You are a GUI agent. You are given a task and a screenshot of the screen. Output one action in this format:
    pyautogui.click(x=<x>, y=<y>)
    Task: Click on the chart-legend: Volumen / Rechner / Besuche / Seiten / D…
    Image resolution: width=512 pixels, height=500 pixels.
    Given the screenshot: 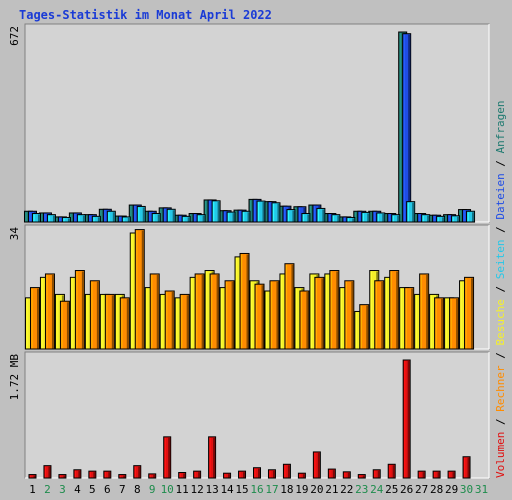 What is the action you would take?
    pyautogui.click(x=500, y=289)
    